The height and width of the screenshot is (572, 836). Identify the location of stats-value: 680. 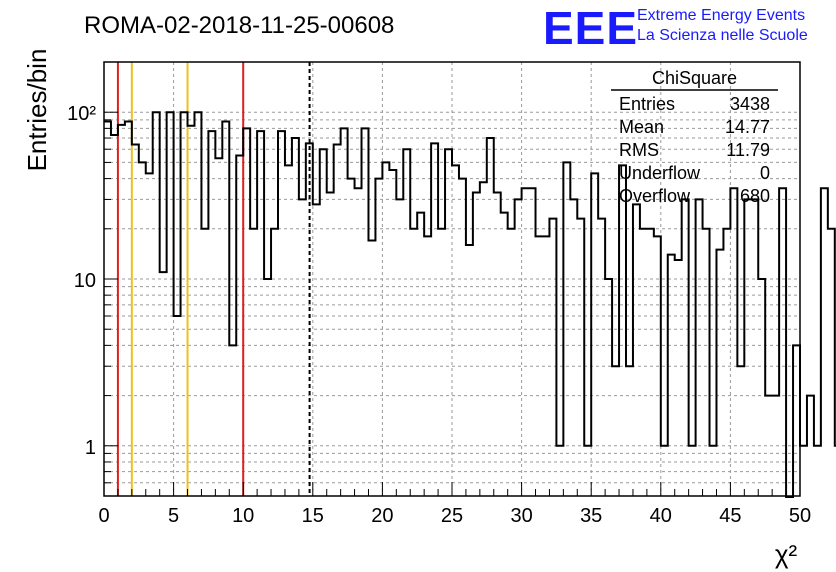
(755, 196).